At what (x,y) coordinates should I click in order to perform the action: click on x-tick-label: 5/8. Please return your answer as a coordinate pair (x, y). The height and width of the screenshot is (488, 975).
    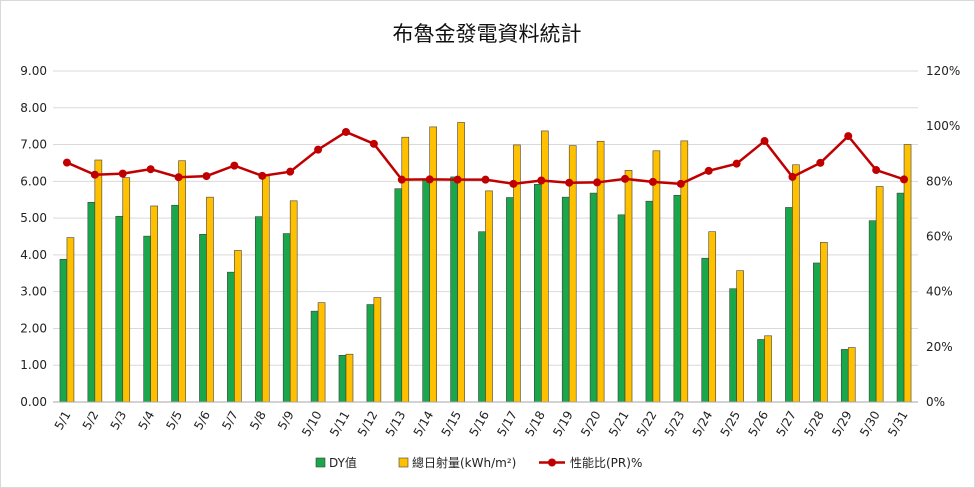
    Looking at the image, I should click on (258, 421).